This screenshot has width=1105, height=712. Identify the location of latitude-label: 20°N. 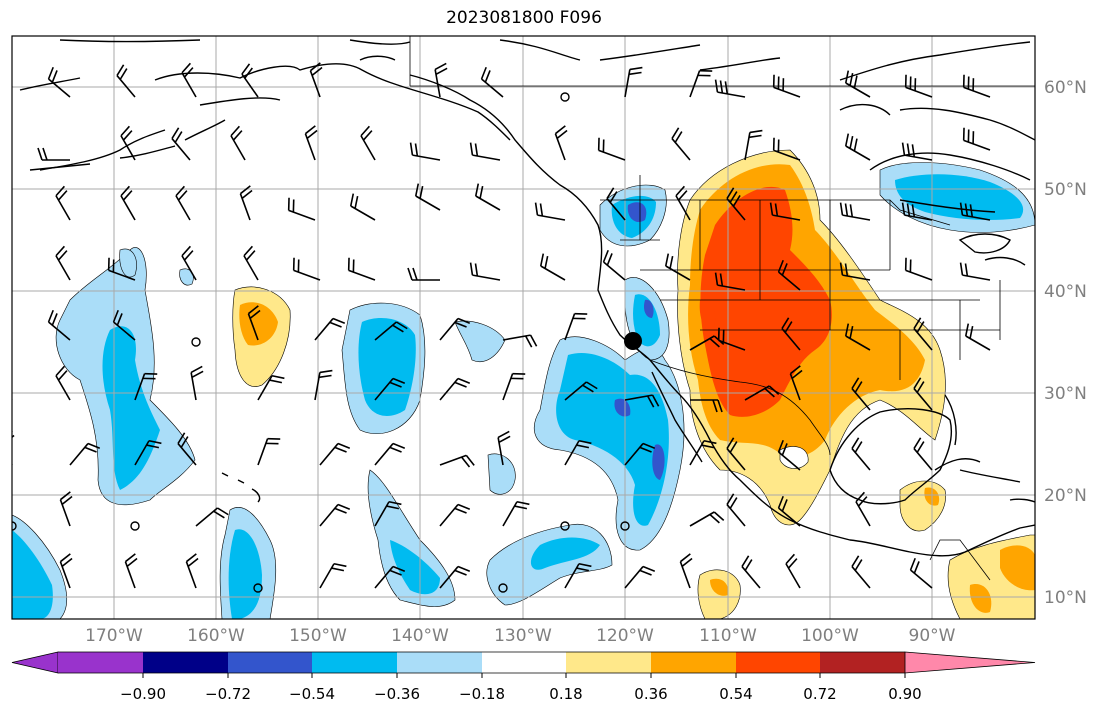
(1065, 496).